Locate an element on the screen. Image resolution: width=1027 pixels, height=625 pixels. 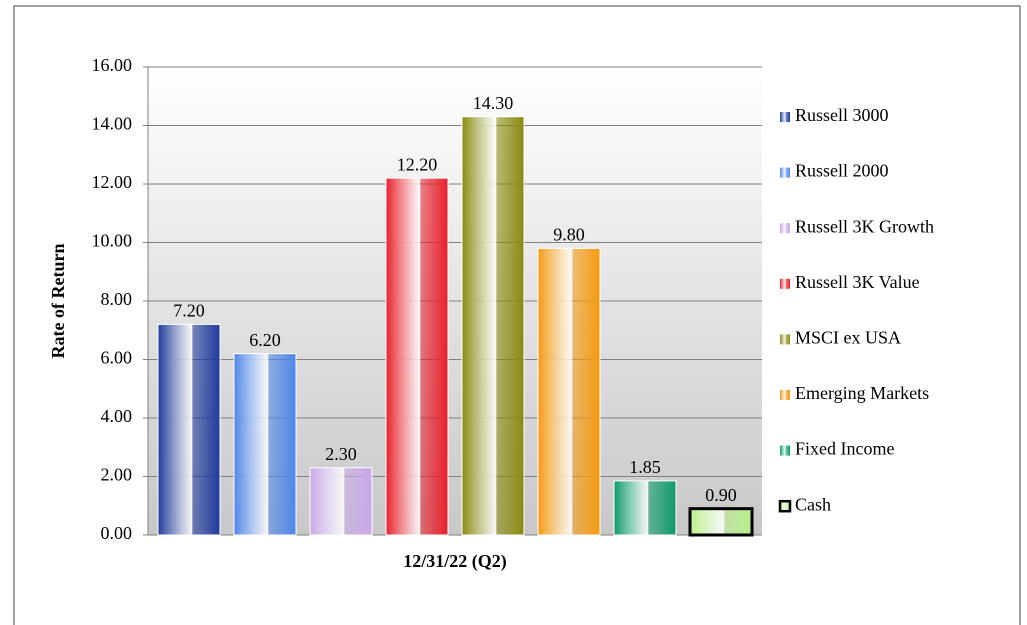
legend-label: Fixed Income is located at coordinates (844, 449).